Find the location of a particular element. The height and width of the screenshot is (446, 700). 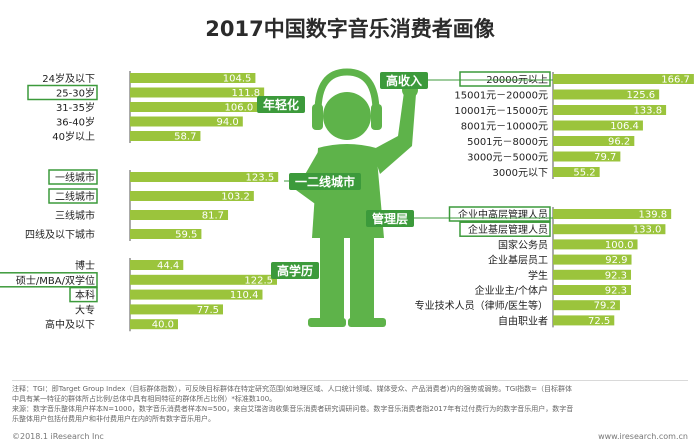

data-label: 166.7 is located at coordinates (675, 80).